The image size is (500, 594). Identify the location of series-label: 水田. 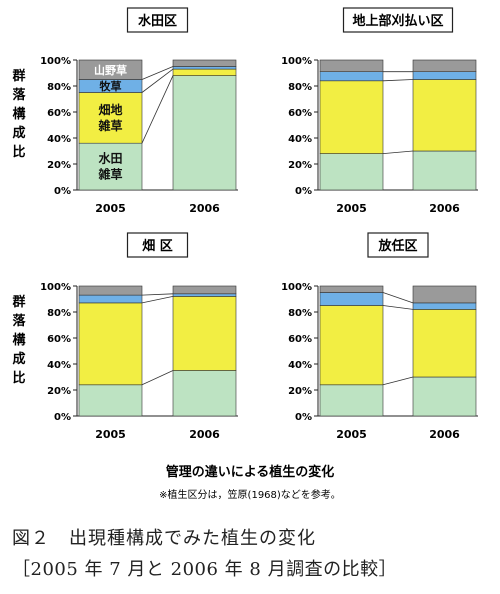
(110, 158).